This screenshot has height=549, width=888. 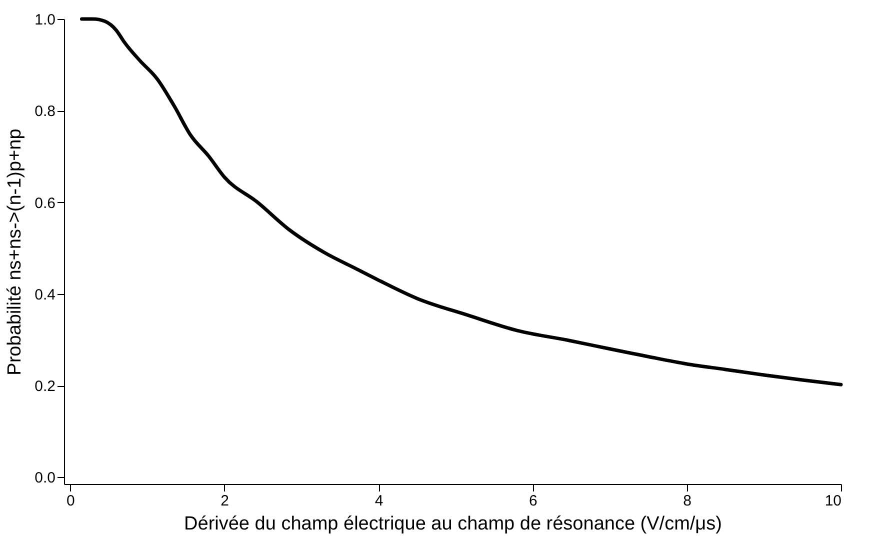 I want to click on x-axis-title: Dérivée du champ électrique au champ de résonance (V/cm/μs), so click(x=453, y=524).